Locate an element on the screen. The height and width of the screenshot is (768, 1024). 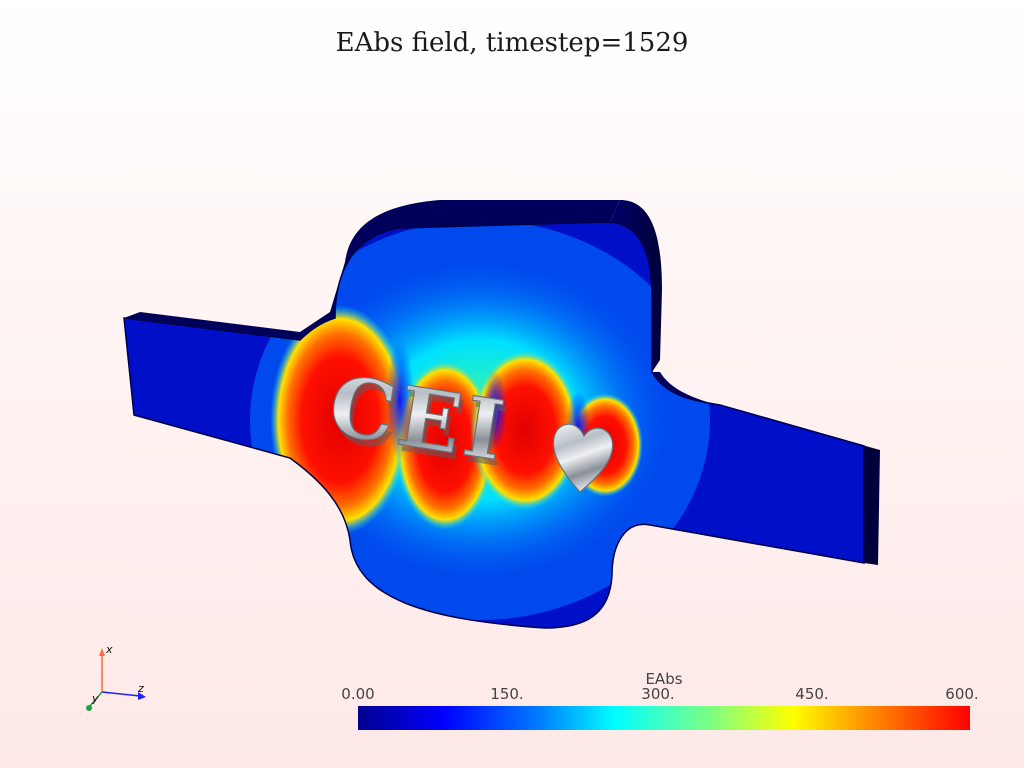
z-axis-arrow is located at coordinates (142, 696).